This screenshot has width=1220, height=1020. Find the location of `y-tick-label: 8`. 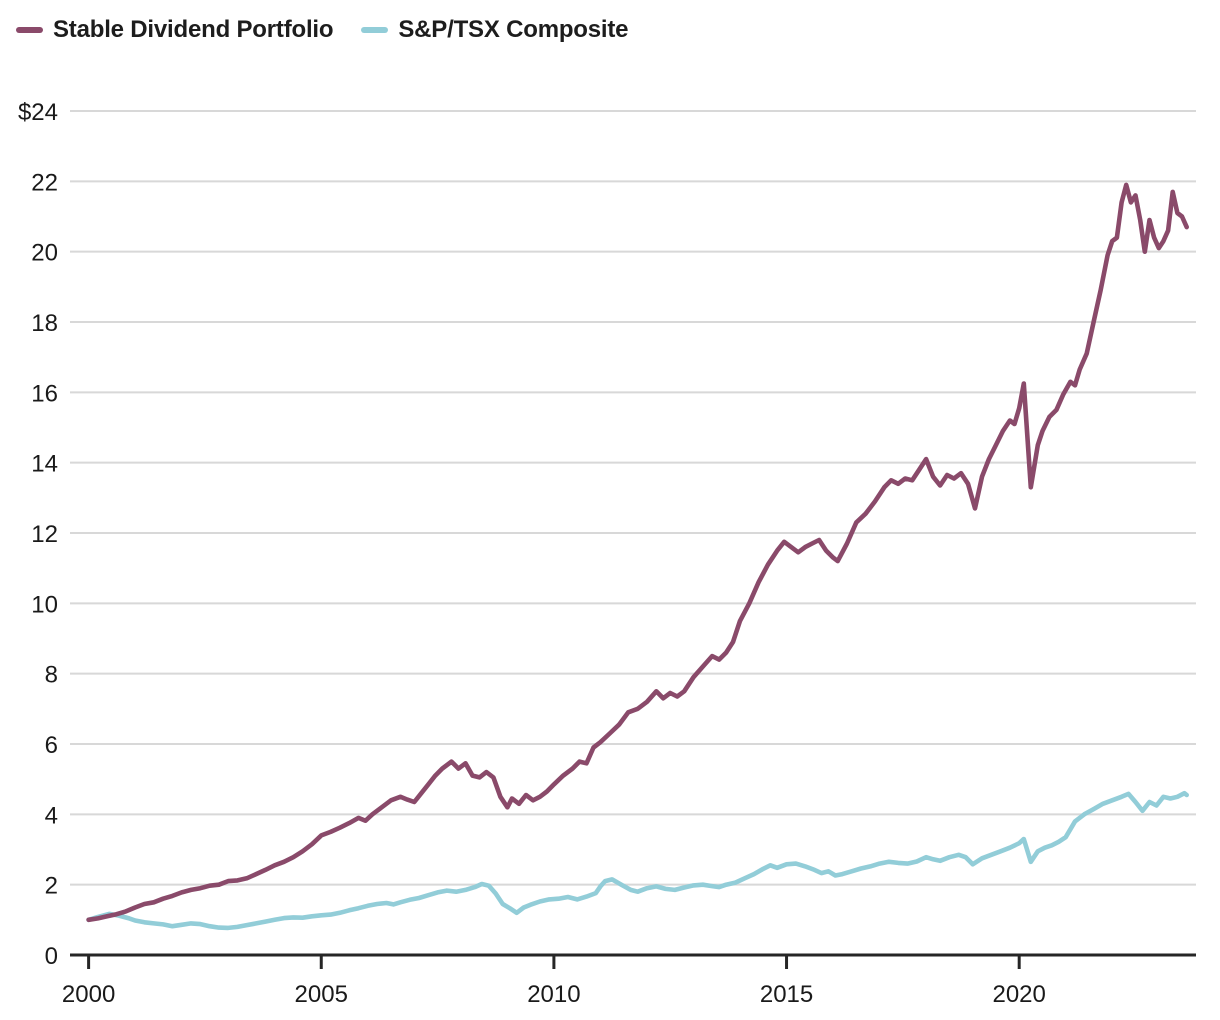

y-tick-label: 8 is located at coordinates (51, 675).